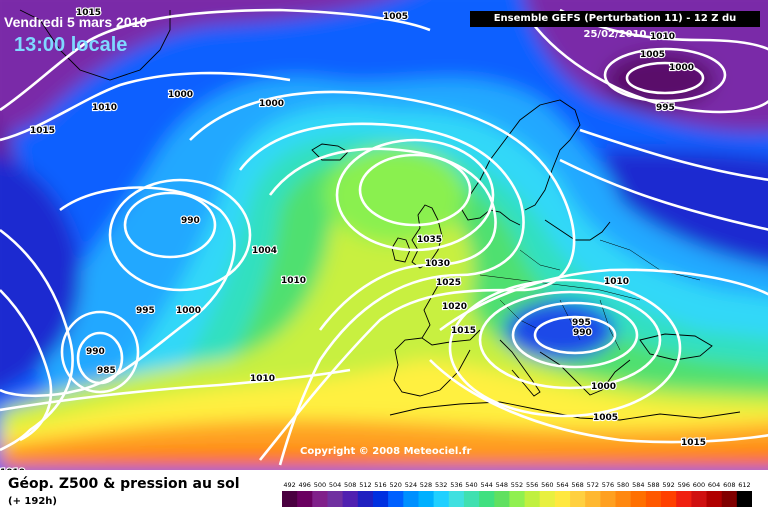 Image resolution: width=768 pixels, height=512 pixels. What do you see at coordinates (145, 106) in the screenshot?
I see `isobar-northwest-inner` at bounding box center [145, 106].